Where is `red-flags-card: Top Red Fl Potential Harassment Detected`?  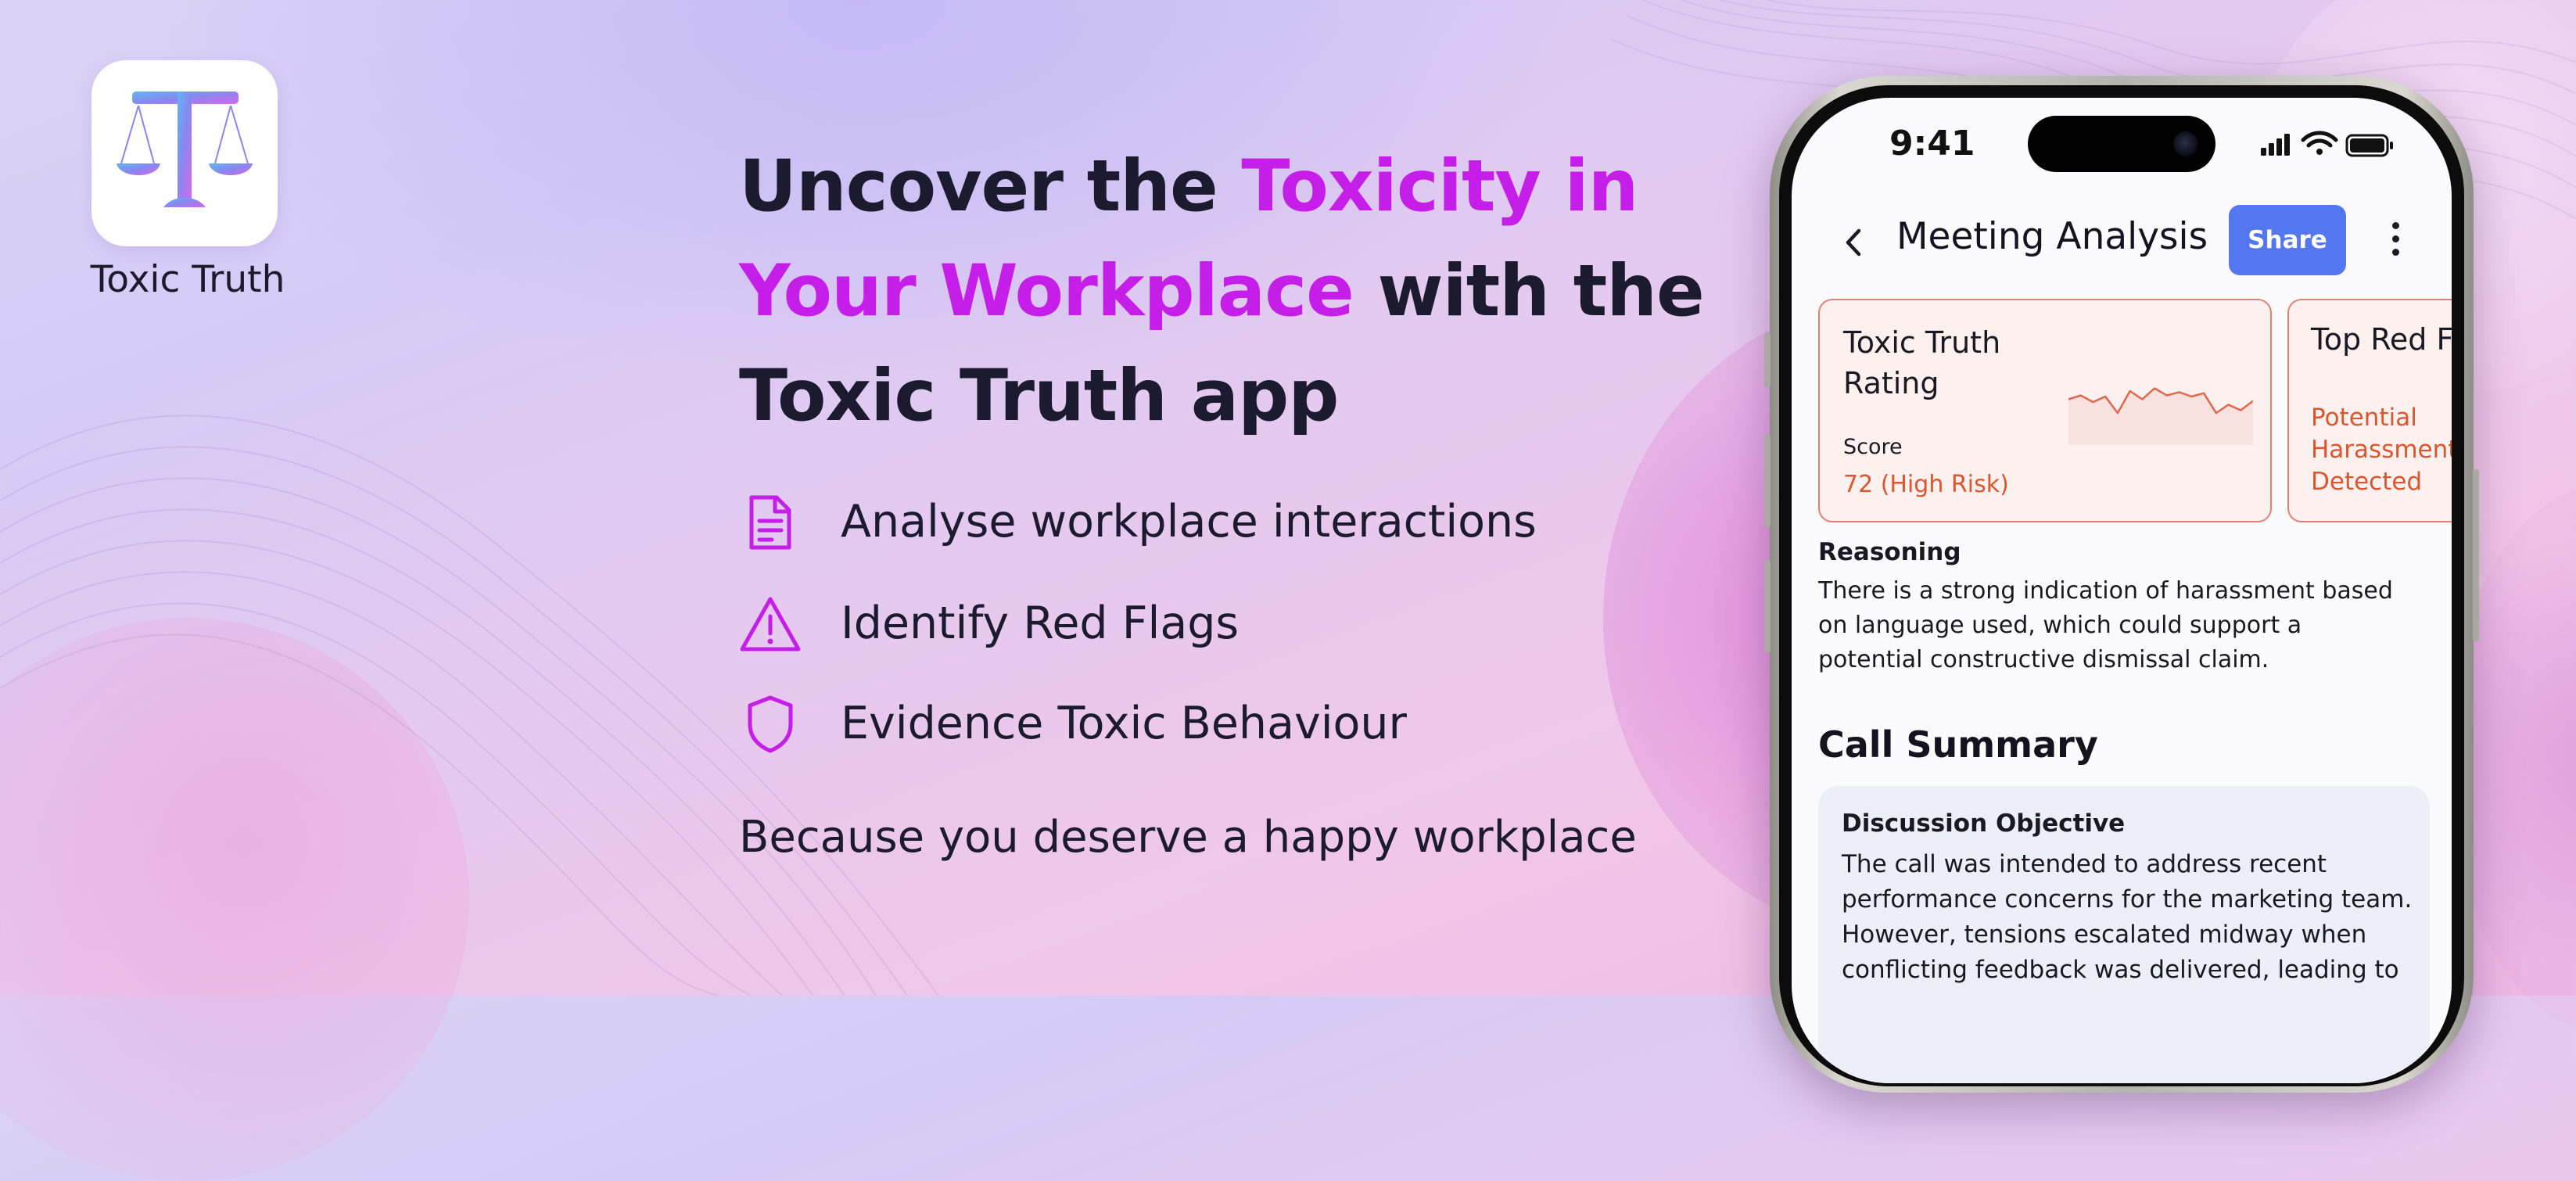 red-flags-card: Top Red Fl Potential Harassment Detected is located at coordinates (2369, 410).